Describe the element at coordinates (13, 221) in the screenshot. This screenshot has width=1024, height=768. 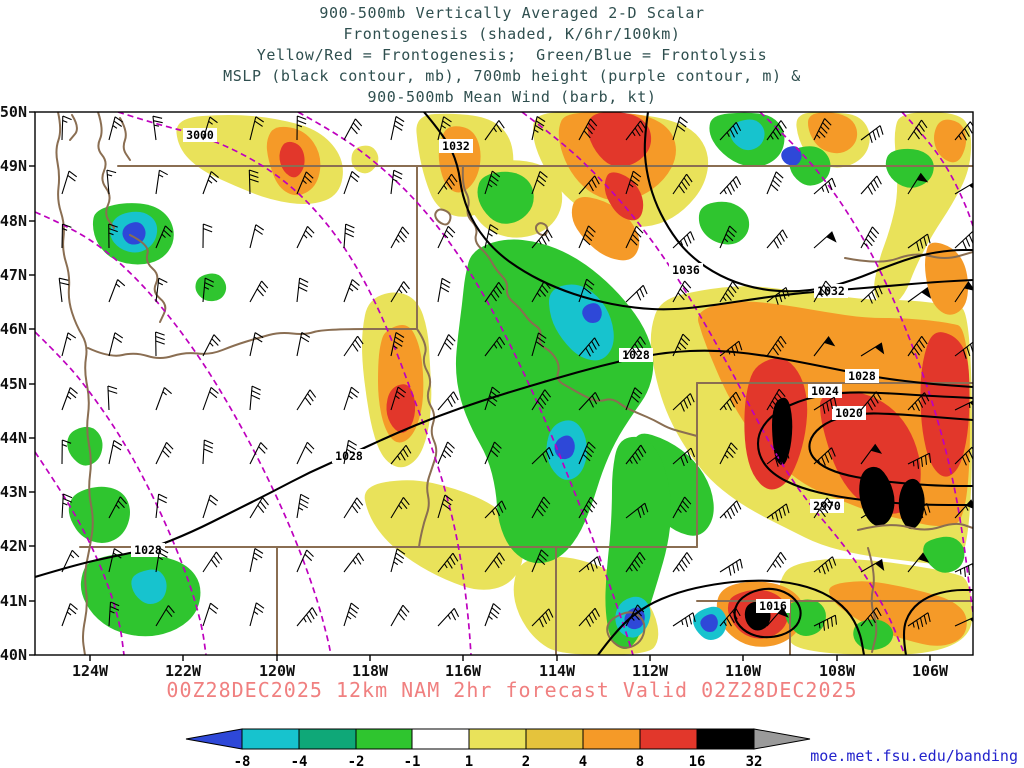
I see `lat-label: 48N` at that location.